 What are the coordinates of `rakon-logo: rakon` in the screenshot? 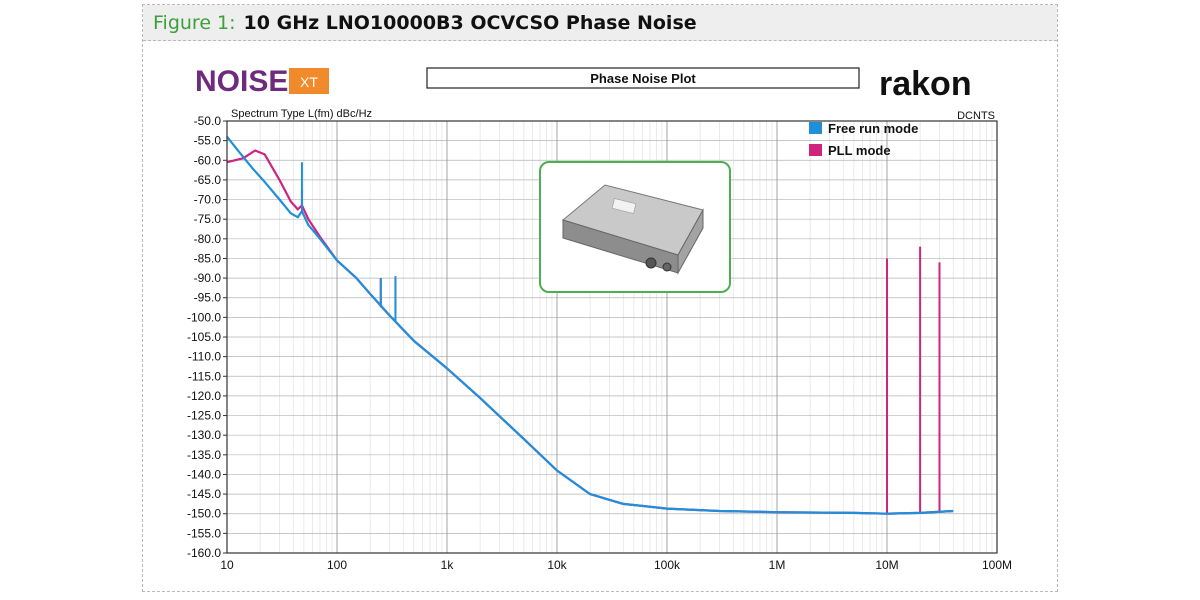 It's located at (925, 84).